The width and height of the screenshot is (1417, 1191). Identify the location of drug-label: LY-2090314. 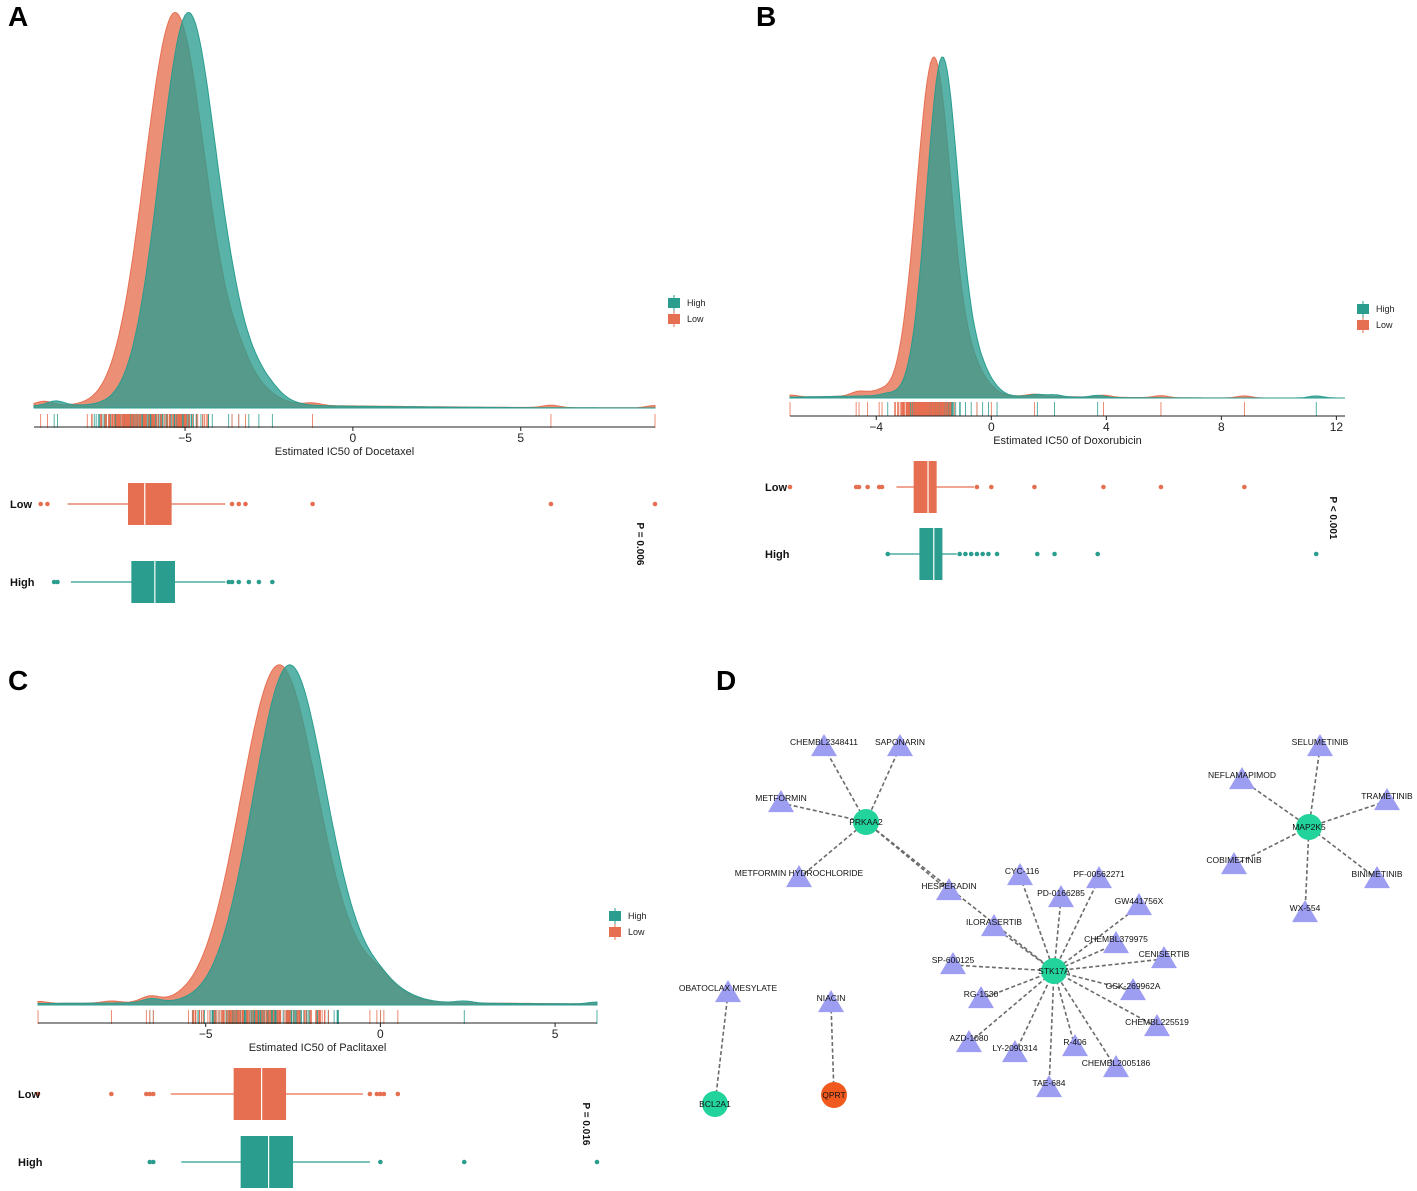
(1015, 1048).